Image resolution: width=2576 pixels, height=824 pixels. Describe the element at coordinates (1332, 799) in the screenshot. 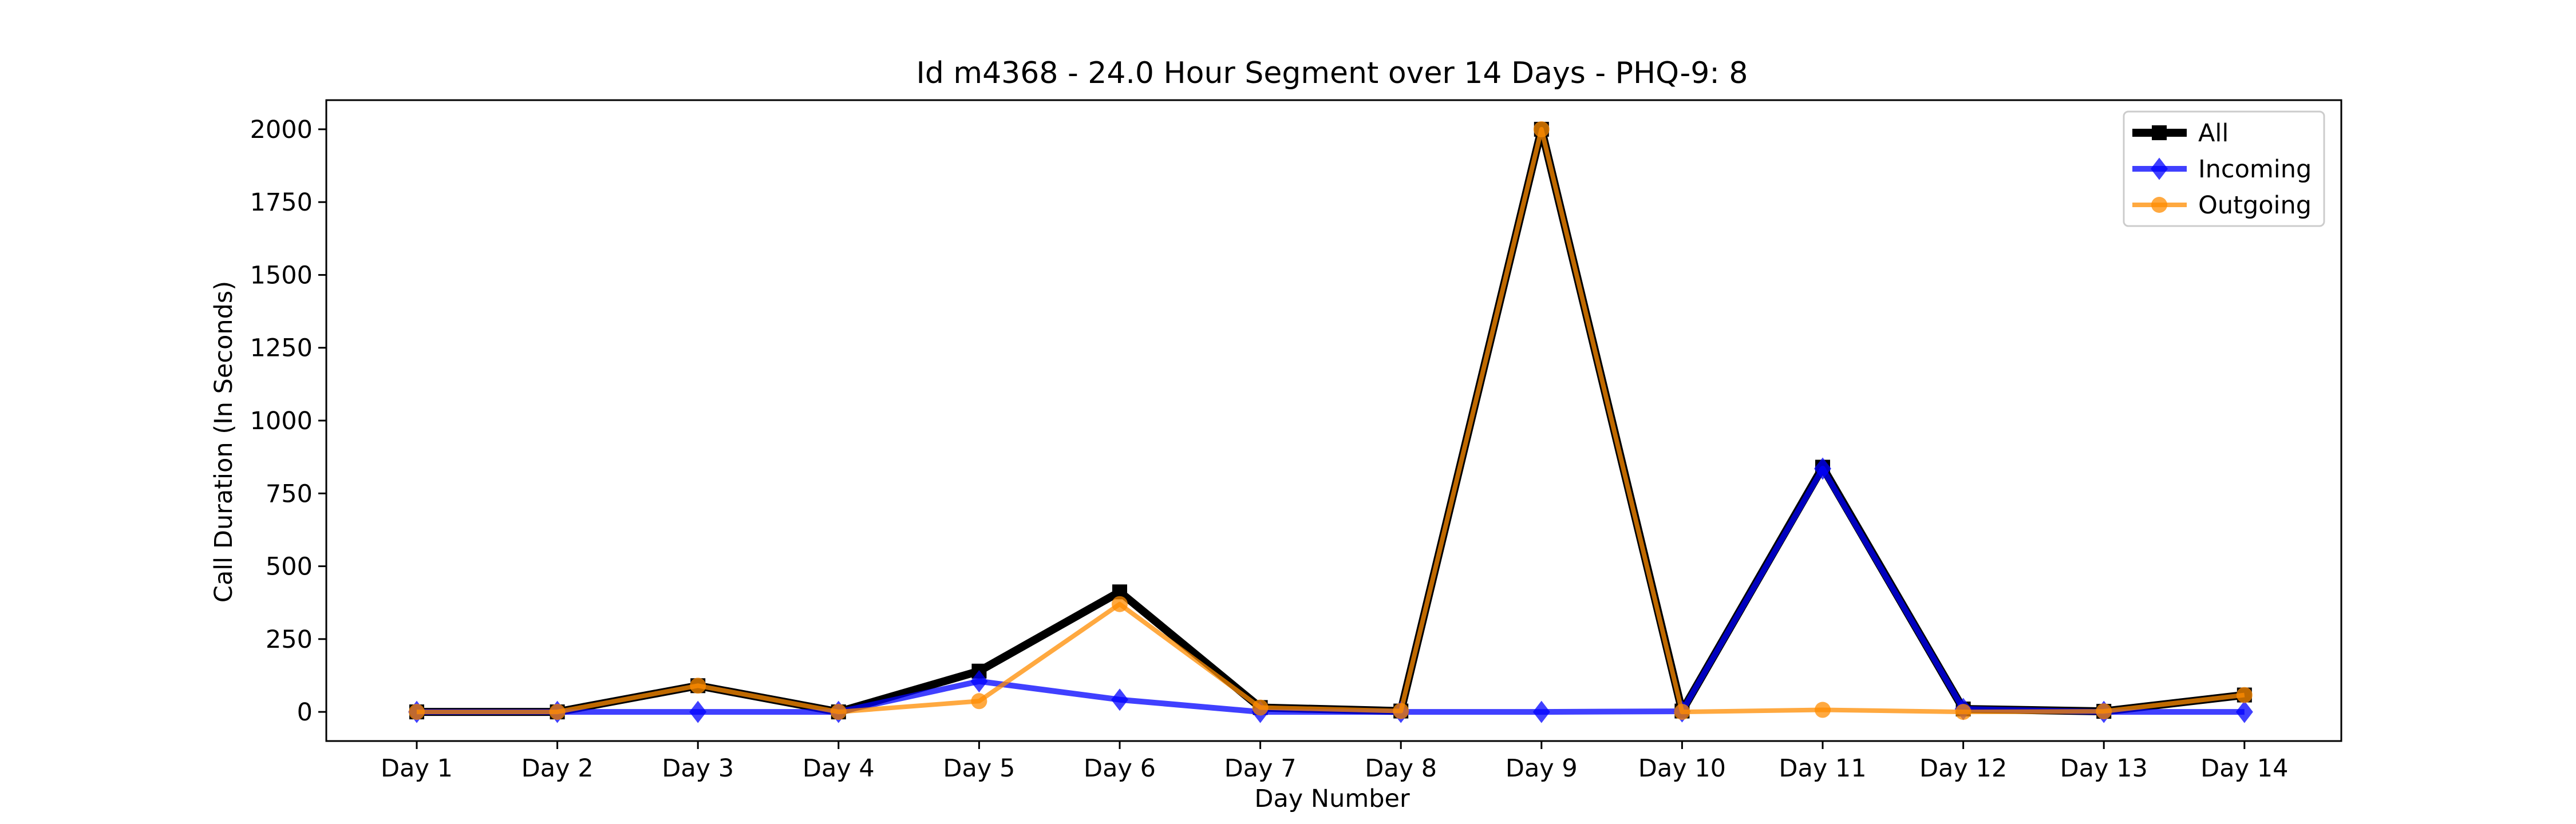

I see `x-axis-label: Day Number` at that location.